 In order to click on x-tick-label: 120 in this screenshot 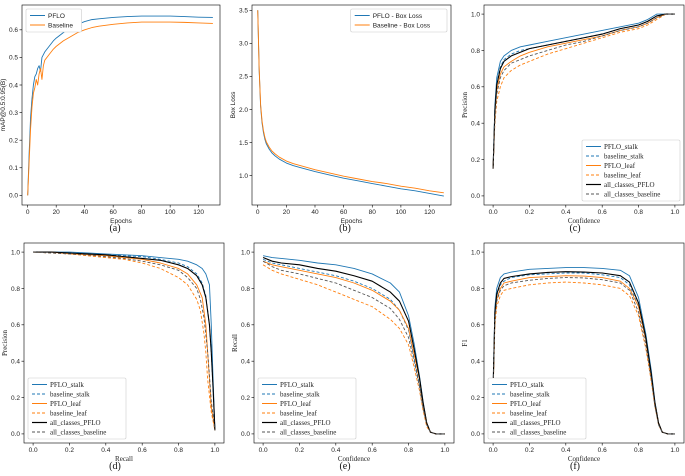, I will do `click(429, 212)`.